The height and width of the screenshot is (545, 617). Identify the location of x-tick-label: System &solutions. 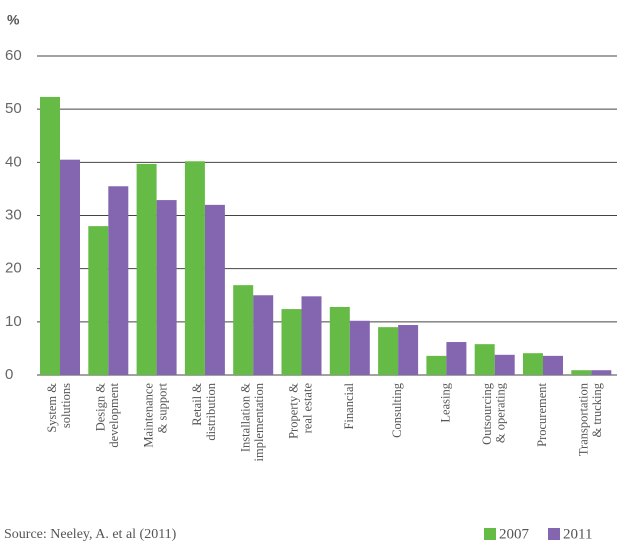
(59, 408).